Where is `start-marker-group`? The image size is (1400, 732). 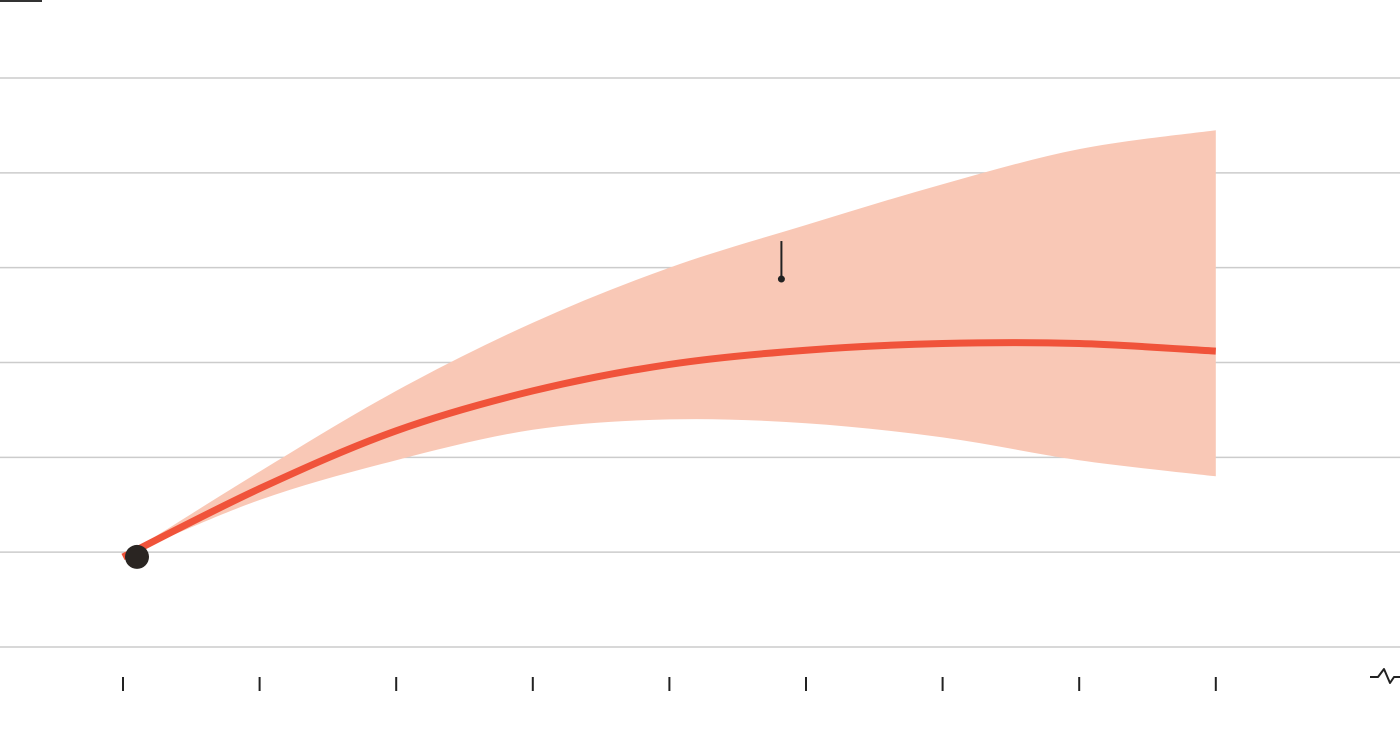
start-marker-group is located at coordinates (137, 556).